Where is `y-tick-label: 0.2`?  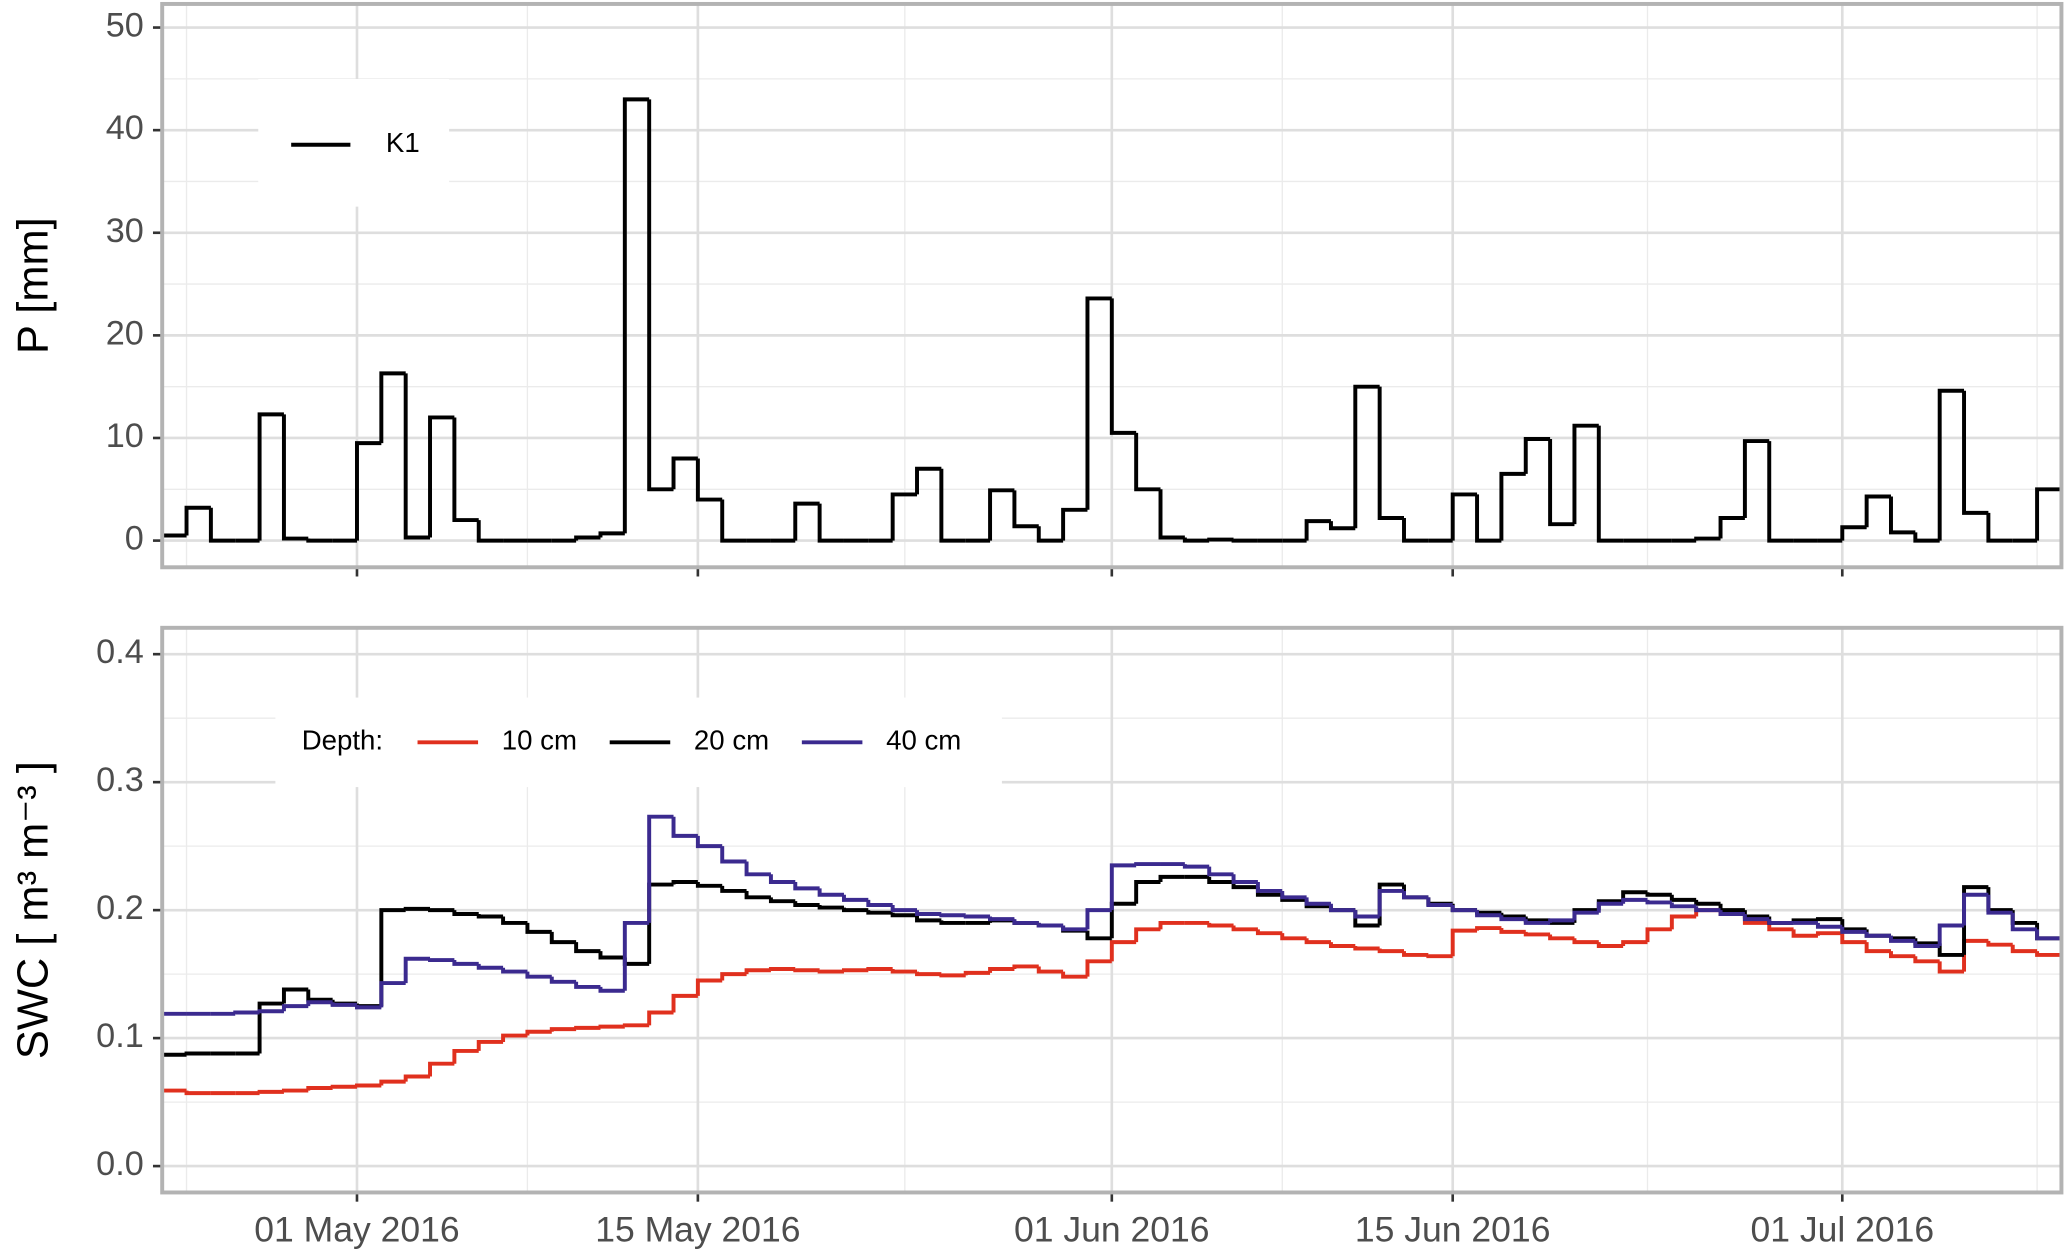
y-tick-label: 0.2 is located at coordinates (120, 908).